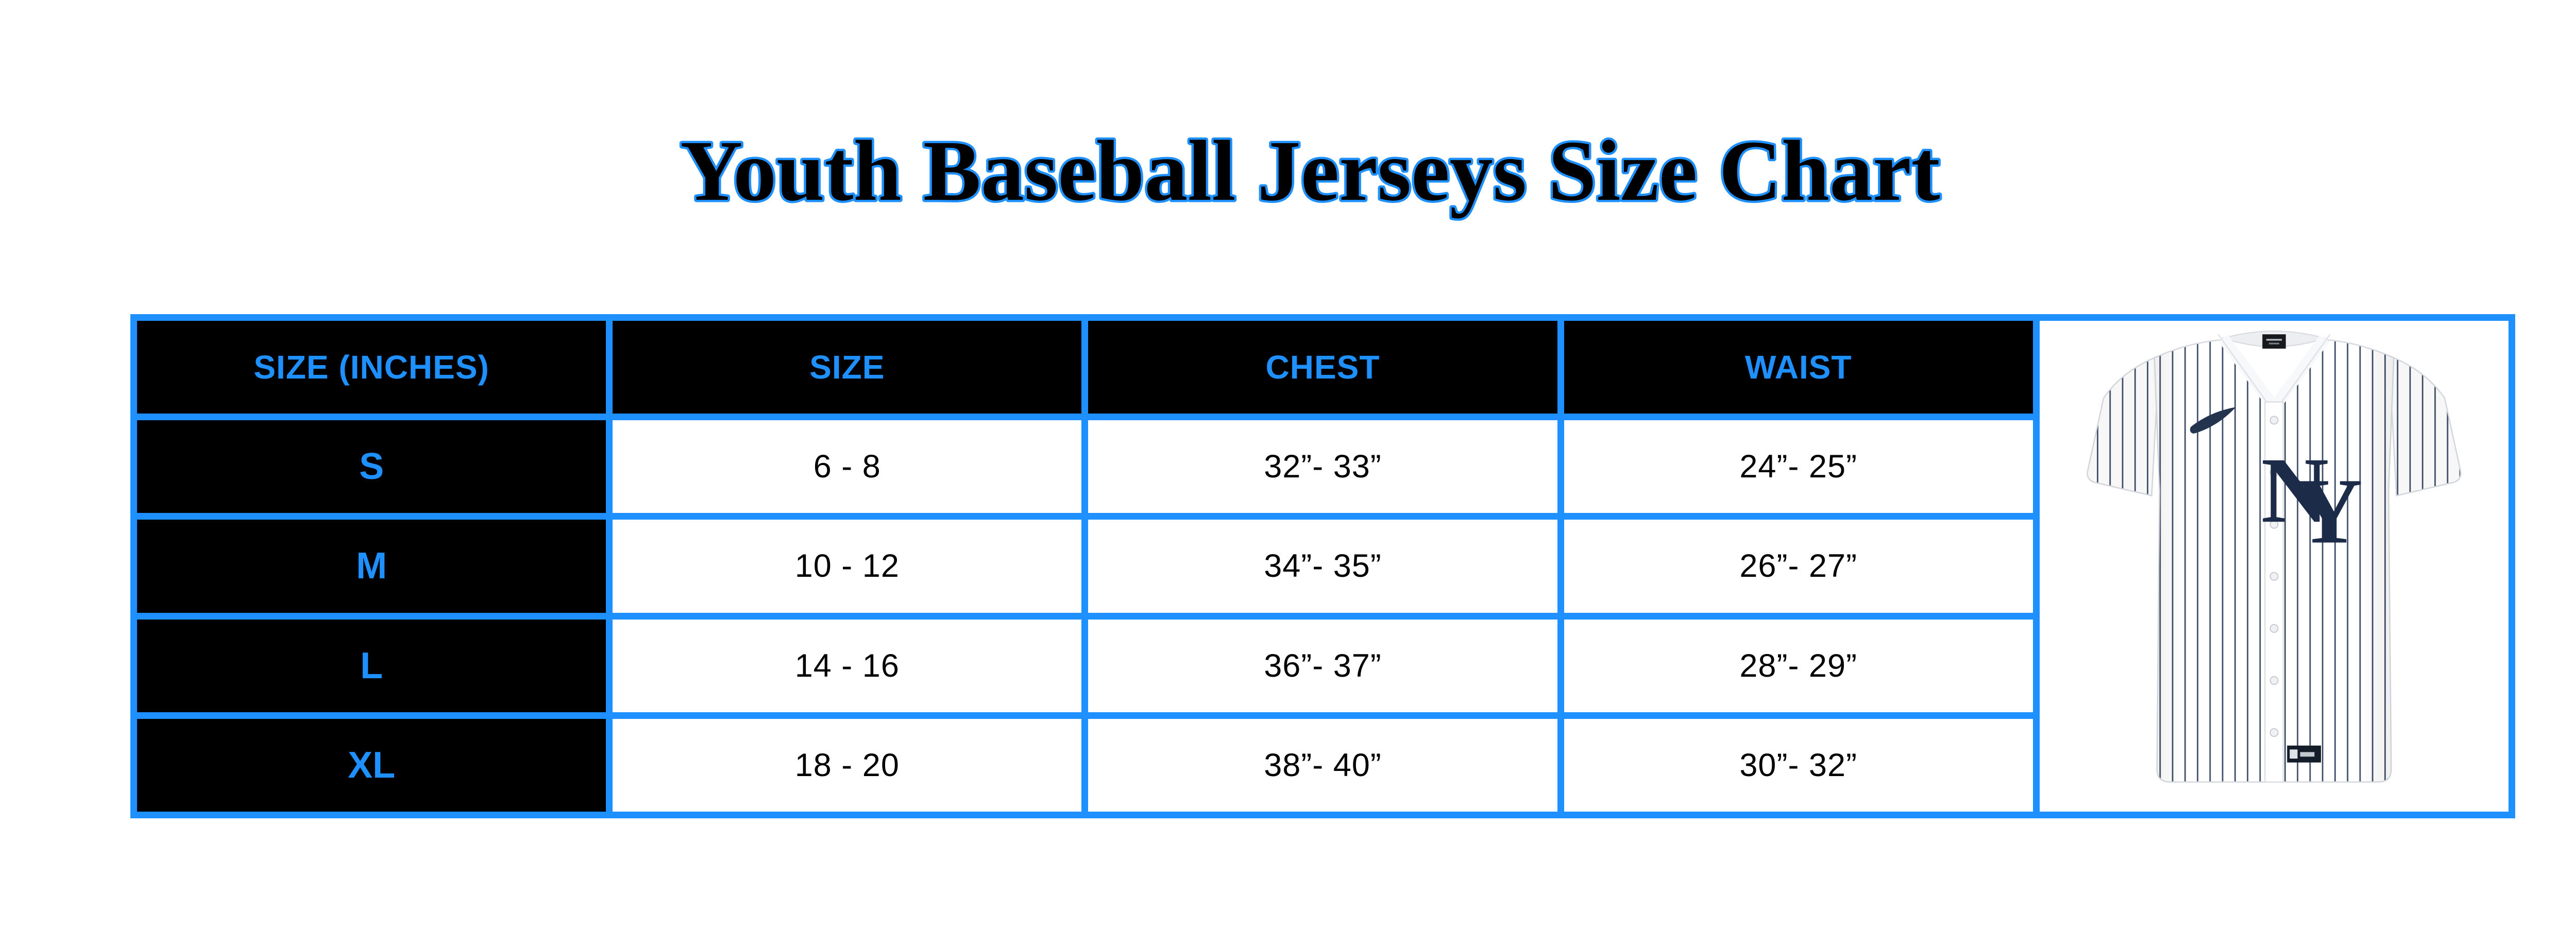 The image size is (2576, 945). Describe the element at coordinates (1798, 666) in the screenshot. I see `waist-value-cell: 28”- 29”` at that location.